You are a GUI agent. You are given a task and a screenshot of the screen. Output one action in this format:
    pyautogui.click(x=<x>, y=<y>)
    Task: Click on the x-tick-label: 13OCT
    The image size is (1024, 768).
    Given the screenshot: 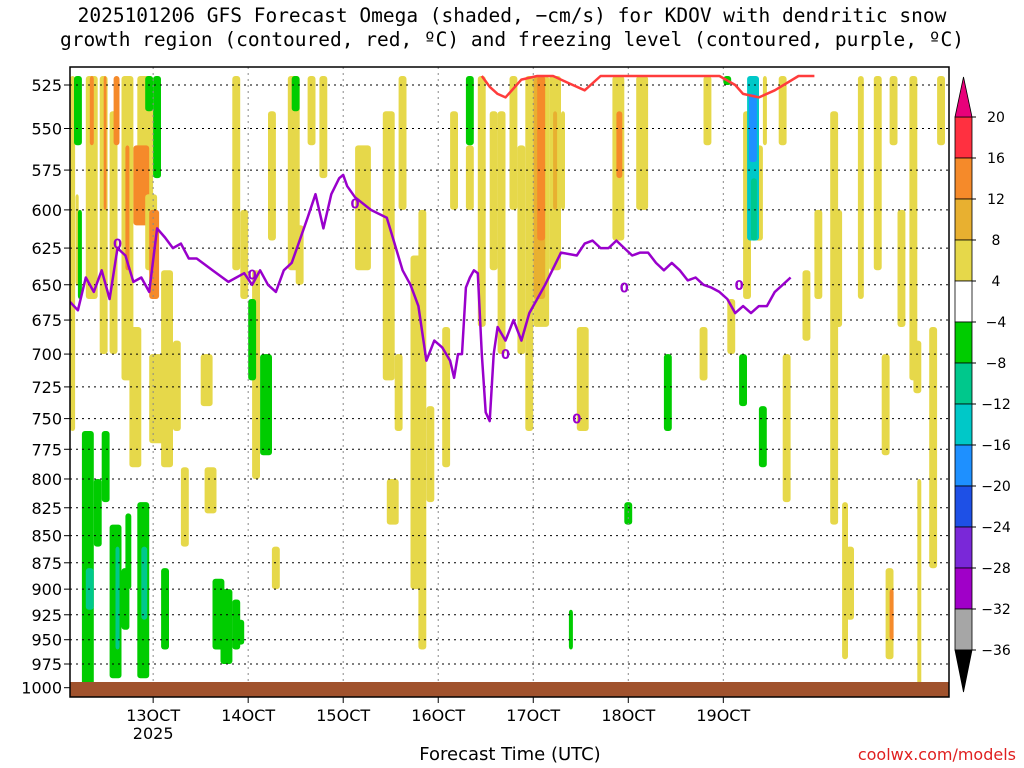 What is the action you would take?
    pyautogui.click(x=153, y=715)
    